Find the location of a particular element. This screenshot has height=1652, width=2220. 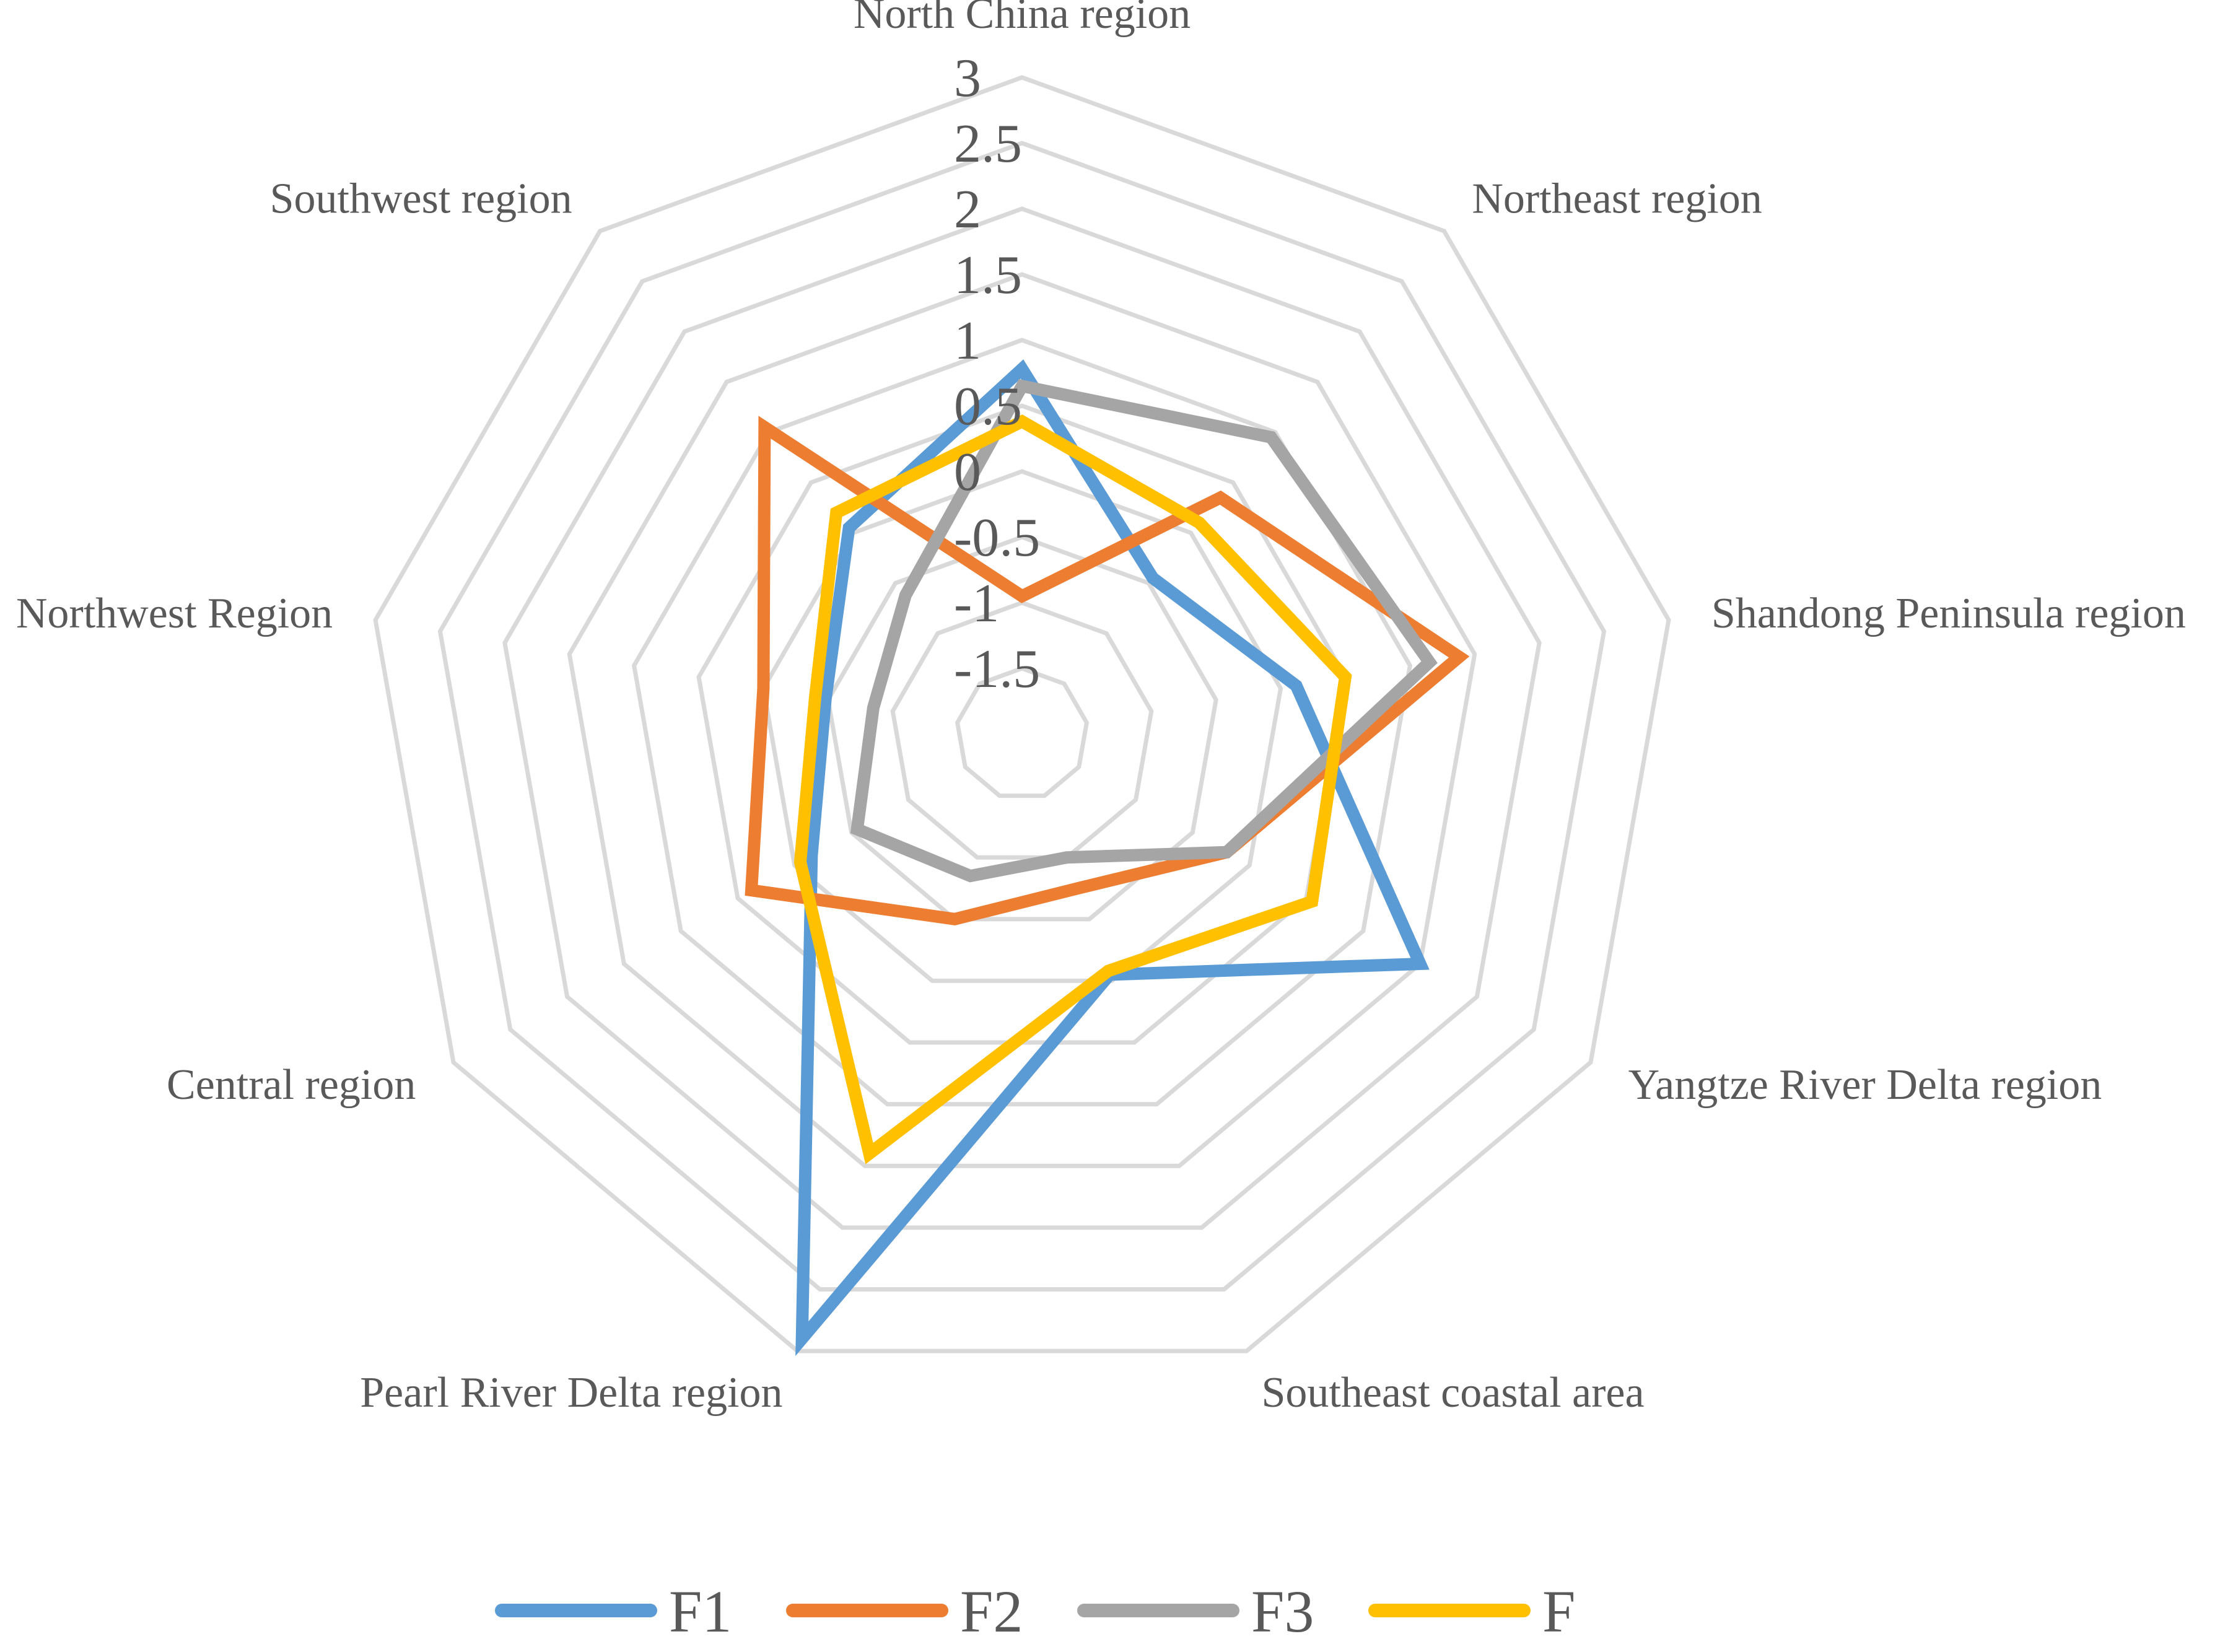

tick-label: 2.5 is located at coordinates (988, 144).